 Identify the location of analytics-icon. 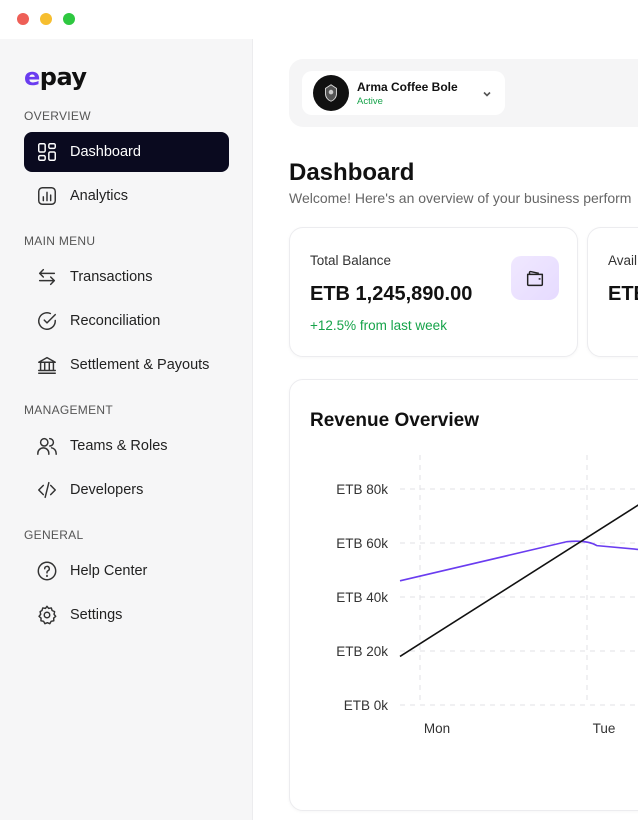
(47, 196).